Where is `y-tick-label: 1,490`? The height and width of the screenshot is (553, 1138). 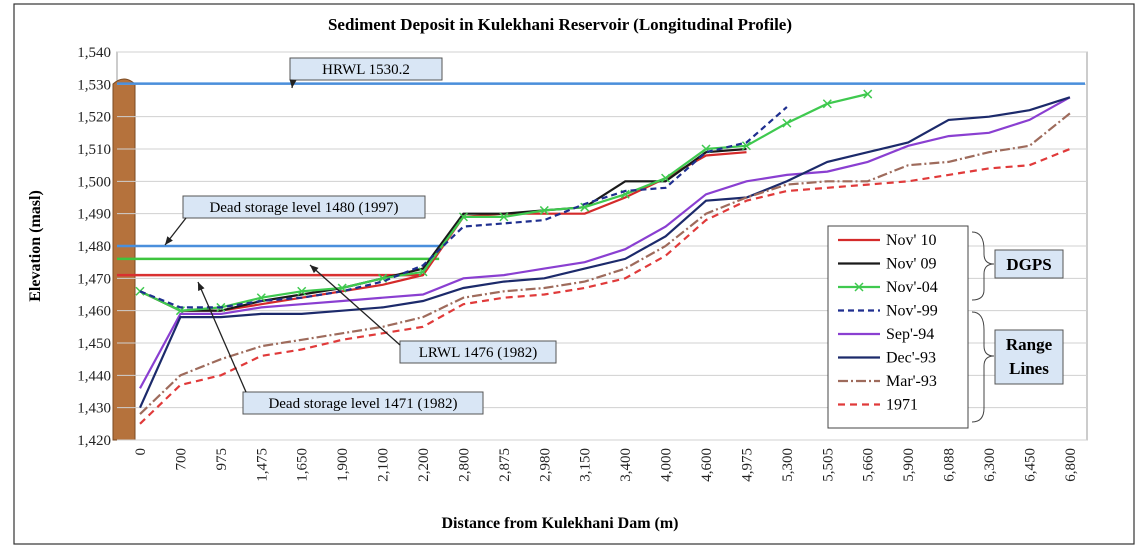 y-tick-label: 1,490 is located at coordinates (94, 215).